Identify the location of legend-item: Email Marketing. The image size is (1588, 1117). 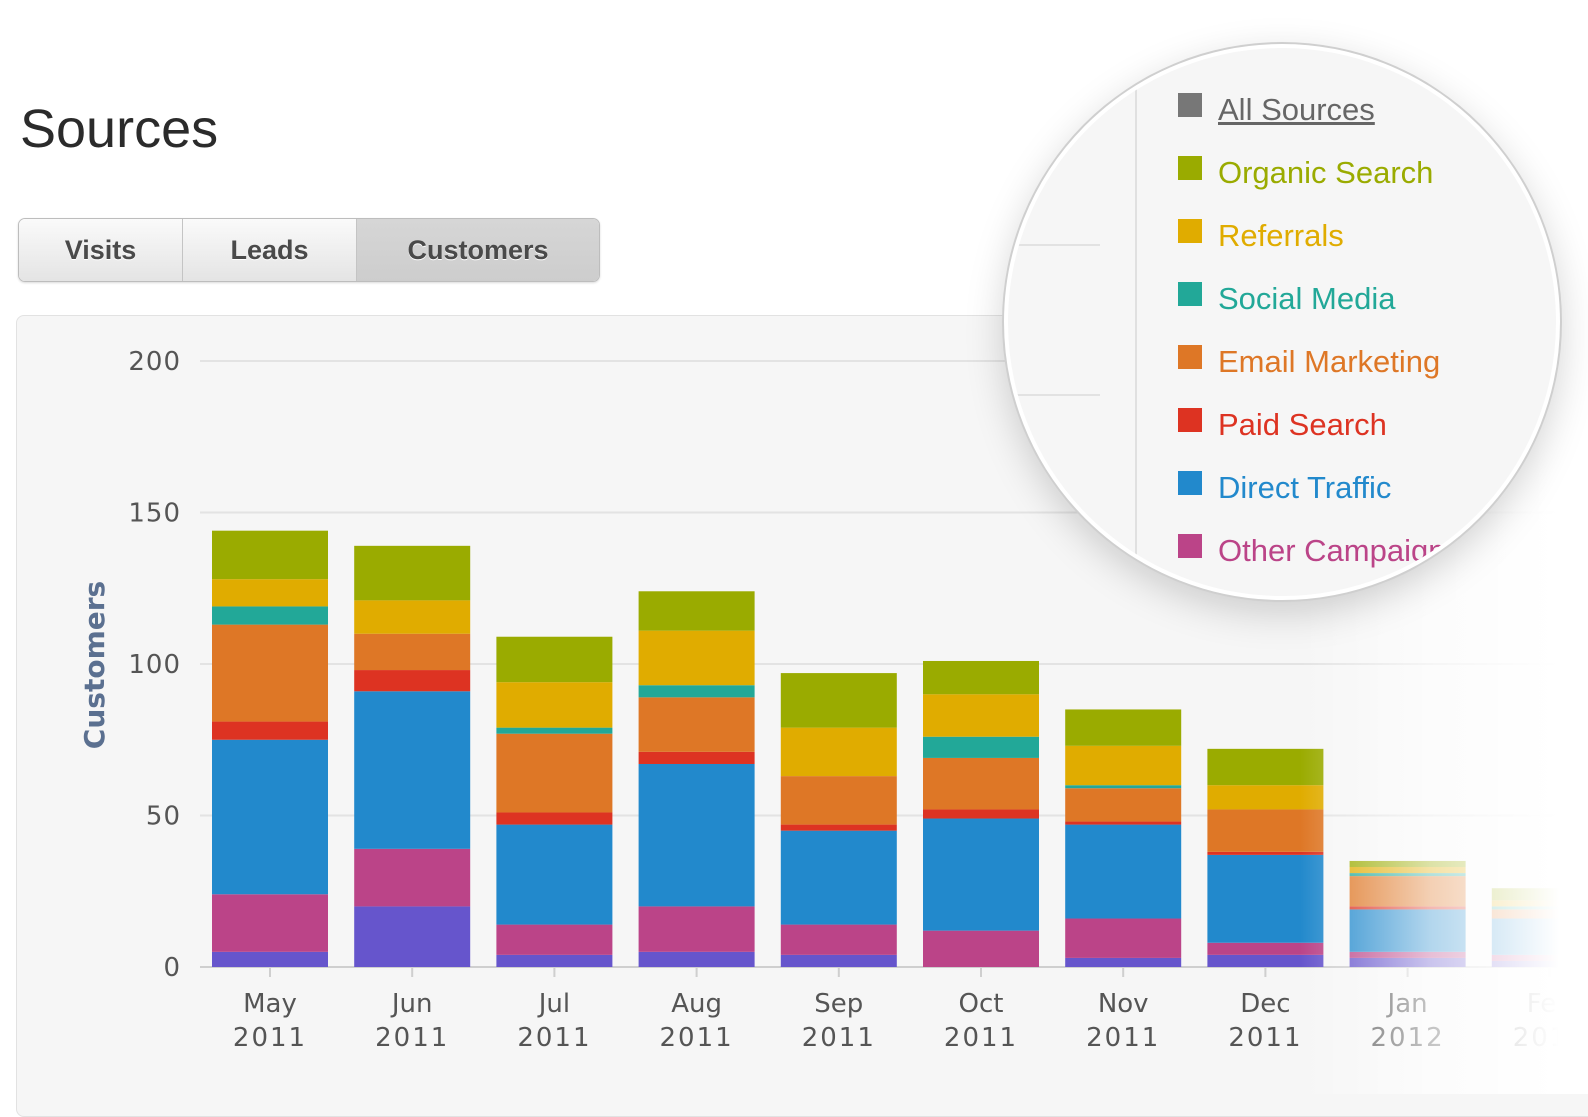
(1311, 361).